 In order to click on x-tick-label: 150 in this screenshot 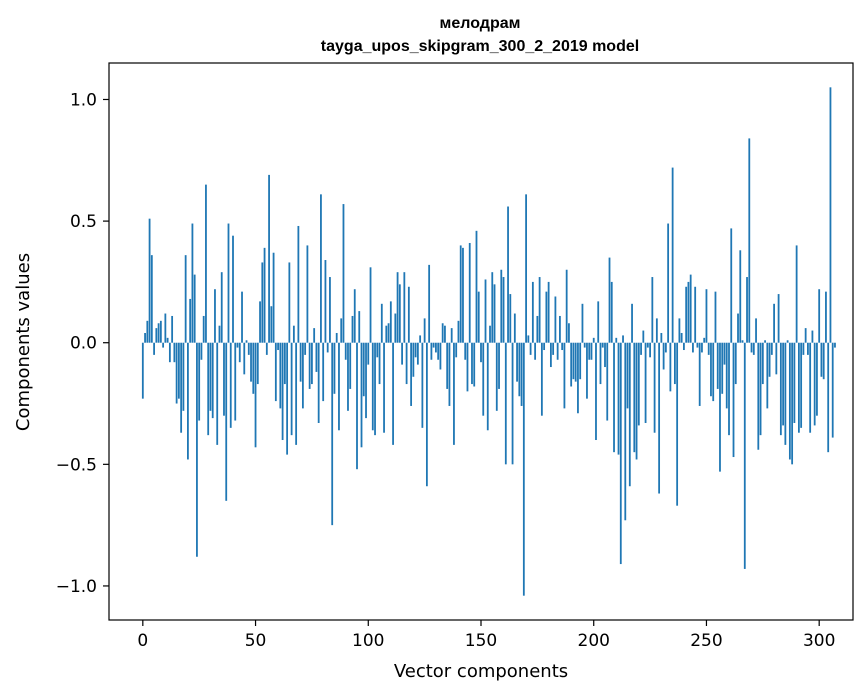, I will do `click(481, 641)`.